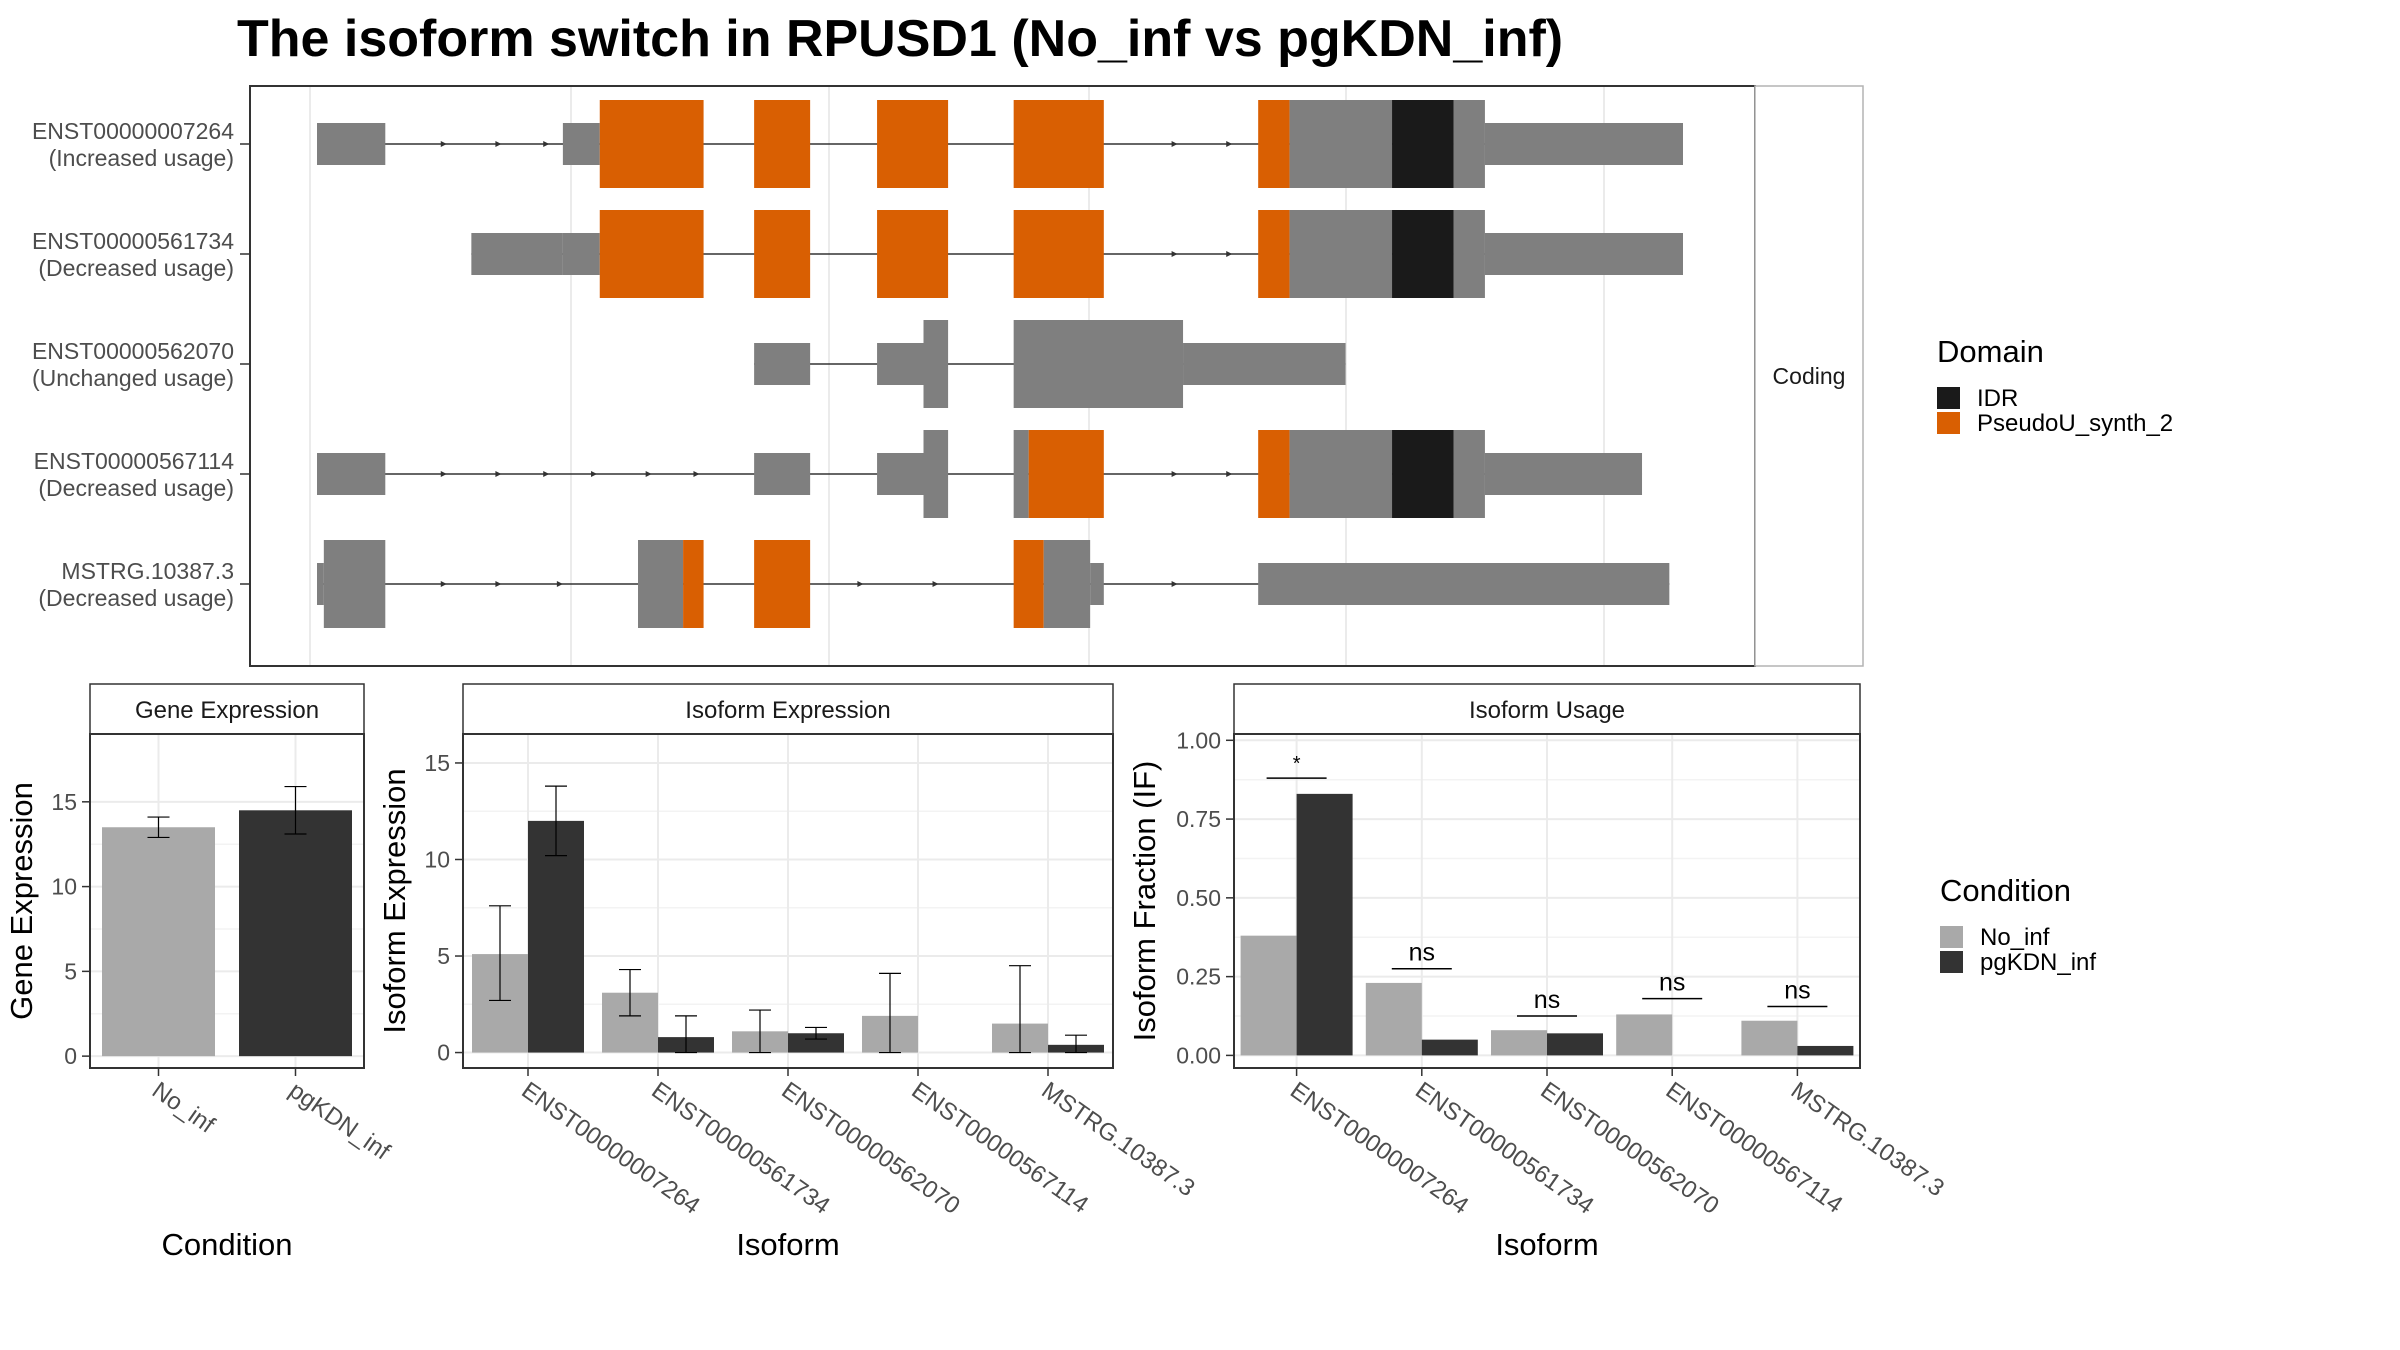  I want to click on legend-item-label: pgKDN_inf, so click(2038, 962).